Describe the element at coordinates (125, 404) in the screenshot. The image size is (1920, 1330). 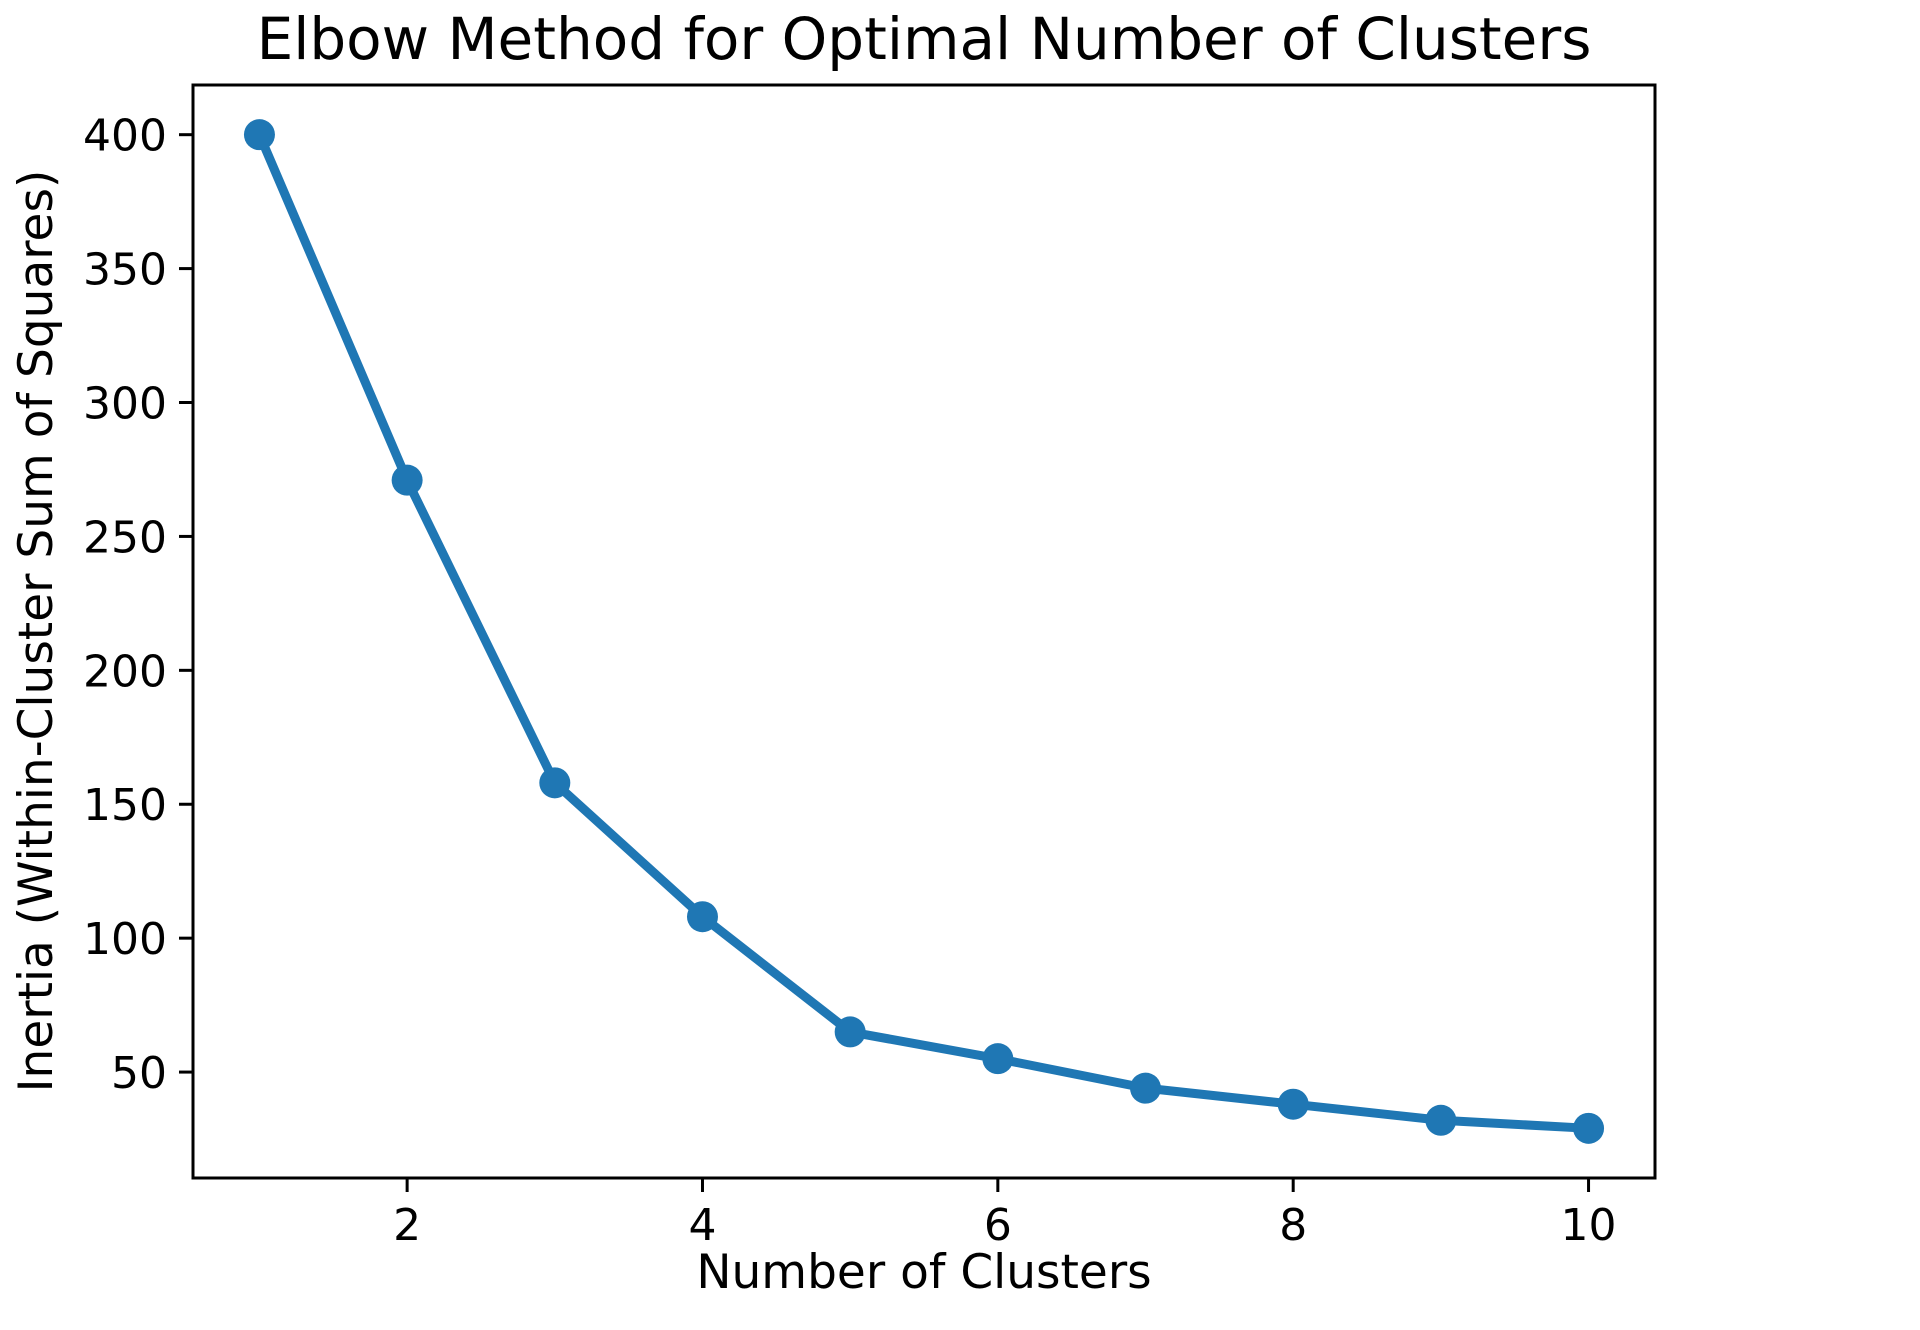
I see `y-tick-label: 300` at that location.